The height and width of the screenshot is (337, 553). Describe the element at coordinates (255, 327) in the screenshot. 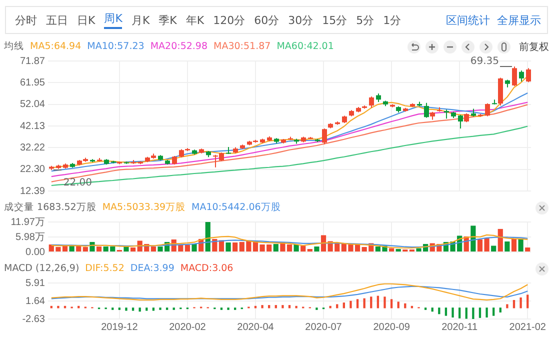

I see `x-tick-label: 2020-04` at that location.